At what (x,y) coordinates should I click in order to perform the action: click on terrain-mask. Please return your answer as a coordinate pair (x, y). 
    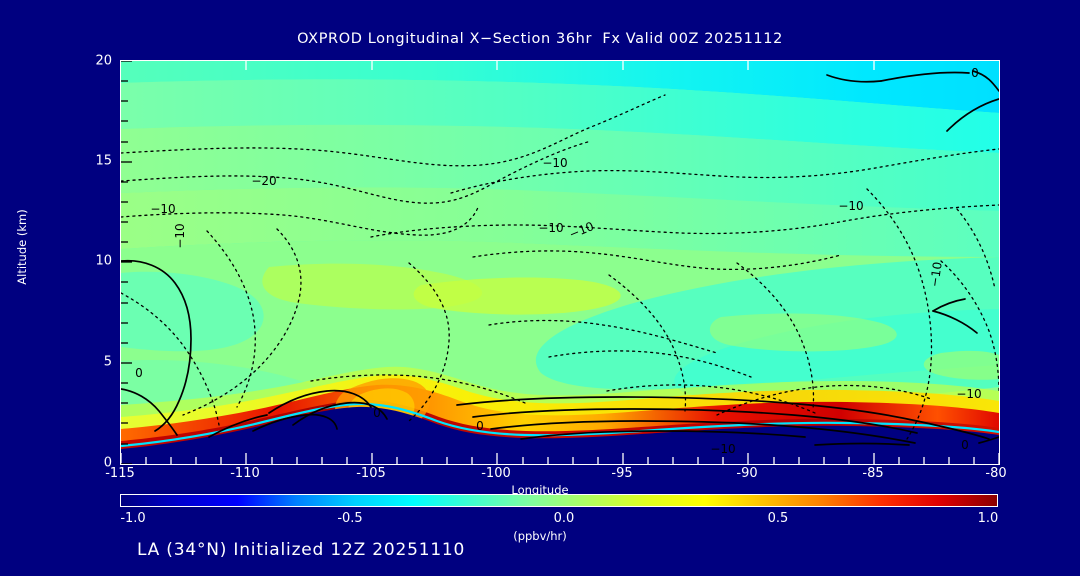
    Looking at the image, I should click on (560, 435).